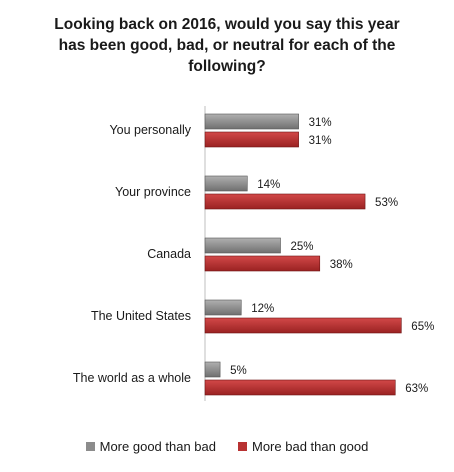 The width and height of the screenshot is (454, 472). I want to click on chart-title-line-3: following?, so click(227, 66).